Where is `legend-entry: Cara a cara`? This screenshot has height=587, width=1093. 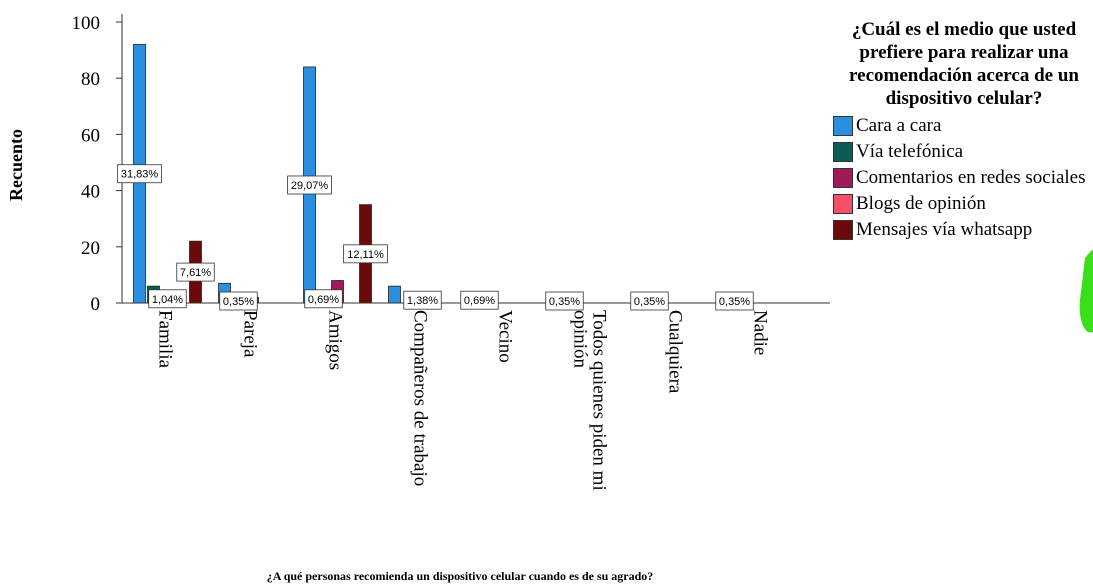 legend-entry: Cara a cara is located at coordinates (962, 126).